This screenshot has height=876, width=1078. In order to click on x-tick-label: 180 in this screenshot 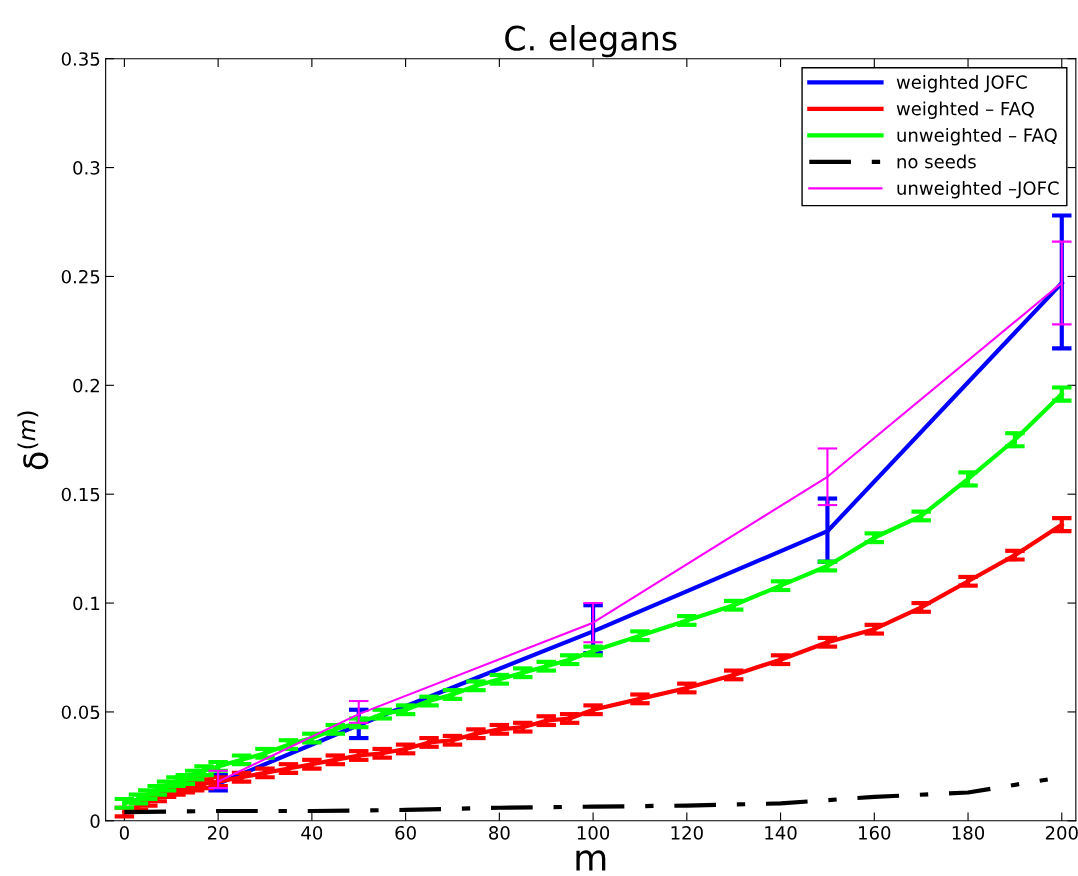, I will do `click(968, 832)`.